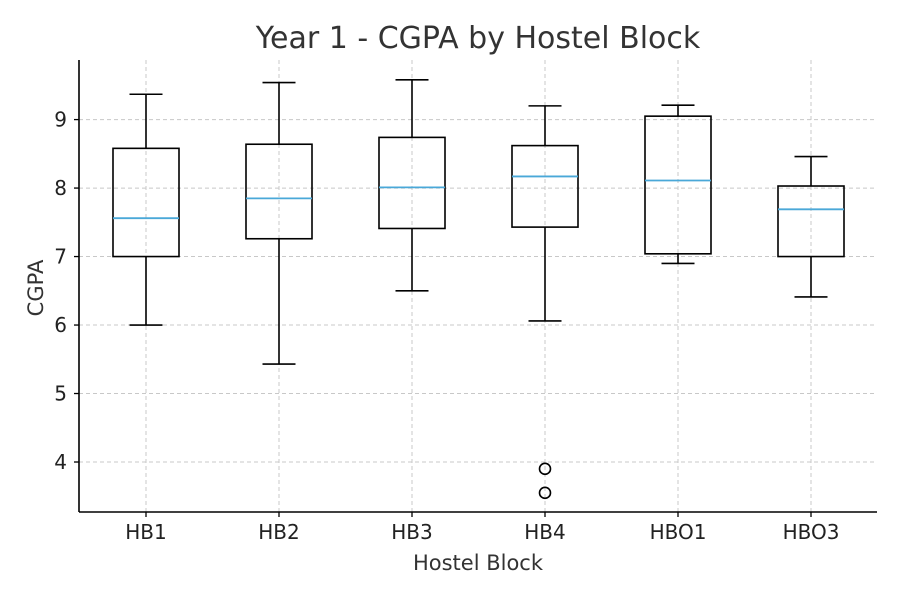 This screenshot has height=600, width=900. What do you see at coordinates (60, 120) in the screenshot?
I see `y-tick-label: 9` at bounding box center [60, 120].